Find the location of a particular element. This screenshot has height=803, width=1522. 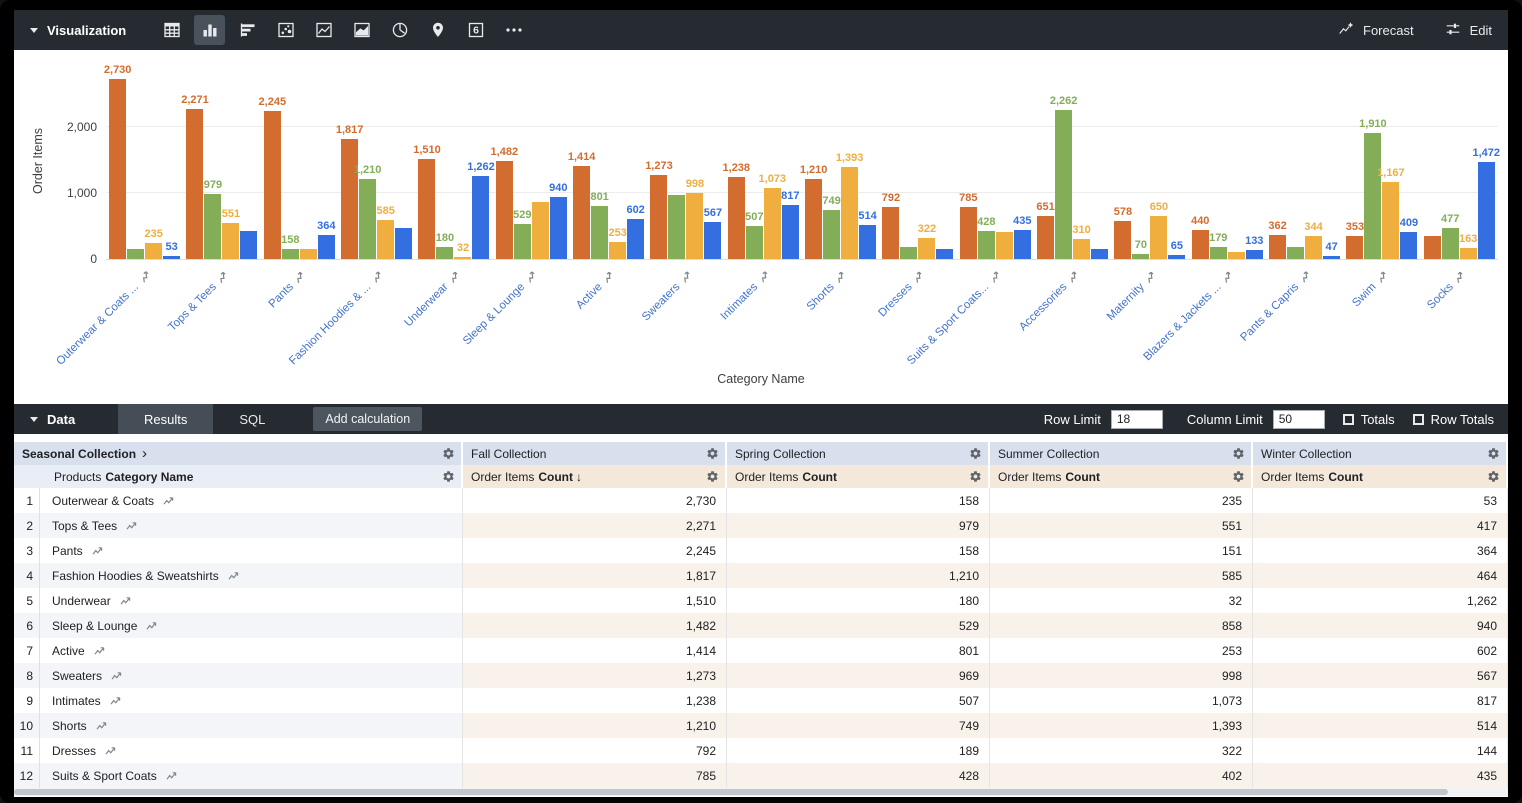

bar: 440 is located at coordinates (1200, 237).